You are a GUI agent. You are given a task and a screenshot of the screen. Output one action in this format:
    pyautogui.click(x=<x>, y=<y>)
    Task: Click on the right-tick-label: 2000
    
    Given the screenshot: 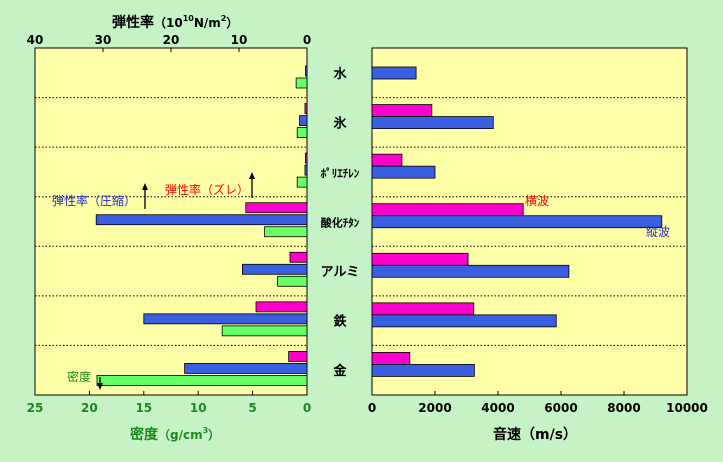 What is the action you would take?
    pyautogui.click(x=434, y=408)
    